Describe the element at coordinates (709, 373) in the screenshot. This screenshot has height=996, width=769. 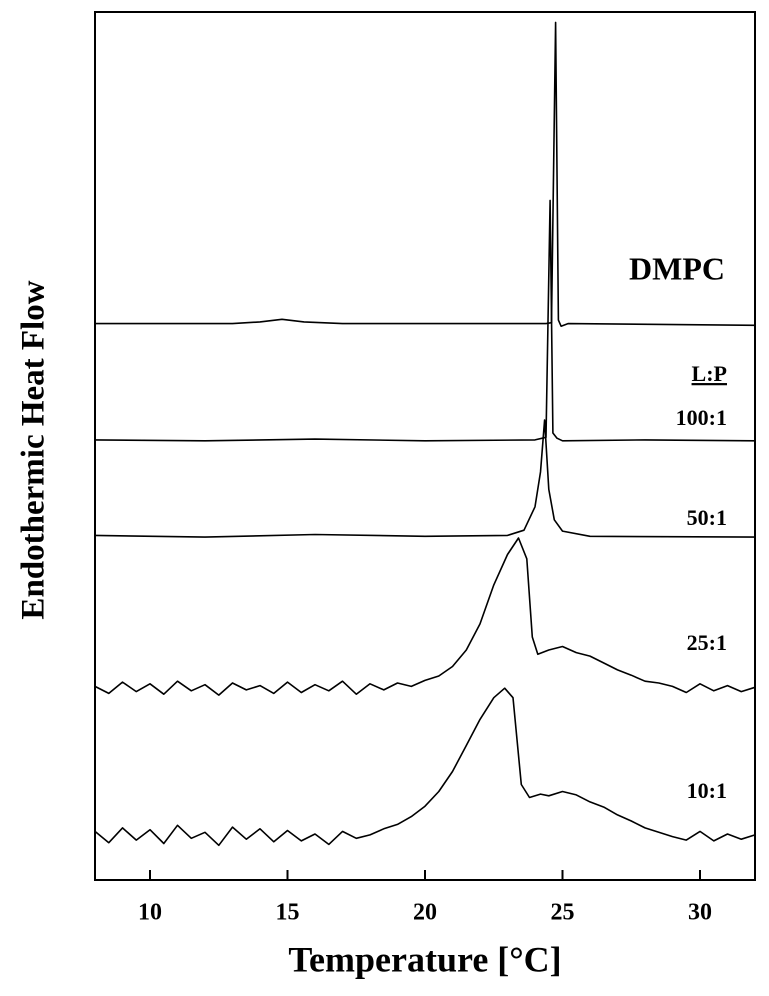
I see `legend-title: L:P` at that location.